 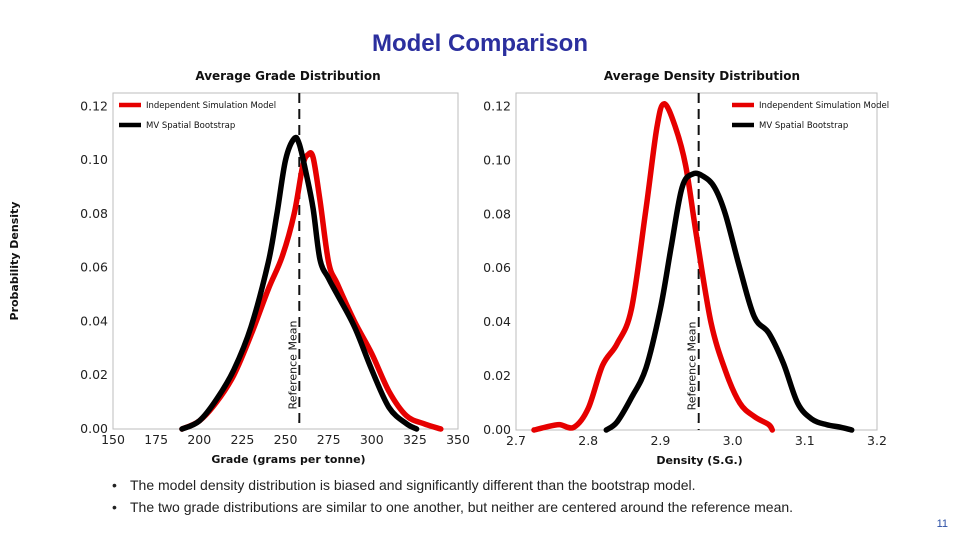 I want to click on x-axis-label: Grade (grams per tonne), so click(x=288, y=459).